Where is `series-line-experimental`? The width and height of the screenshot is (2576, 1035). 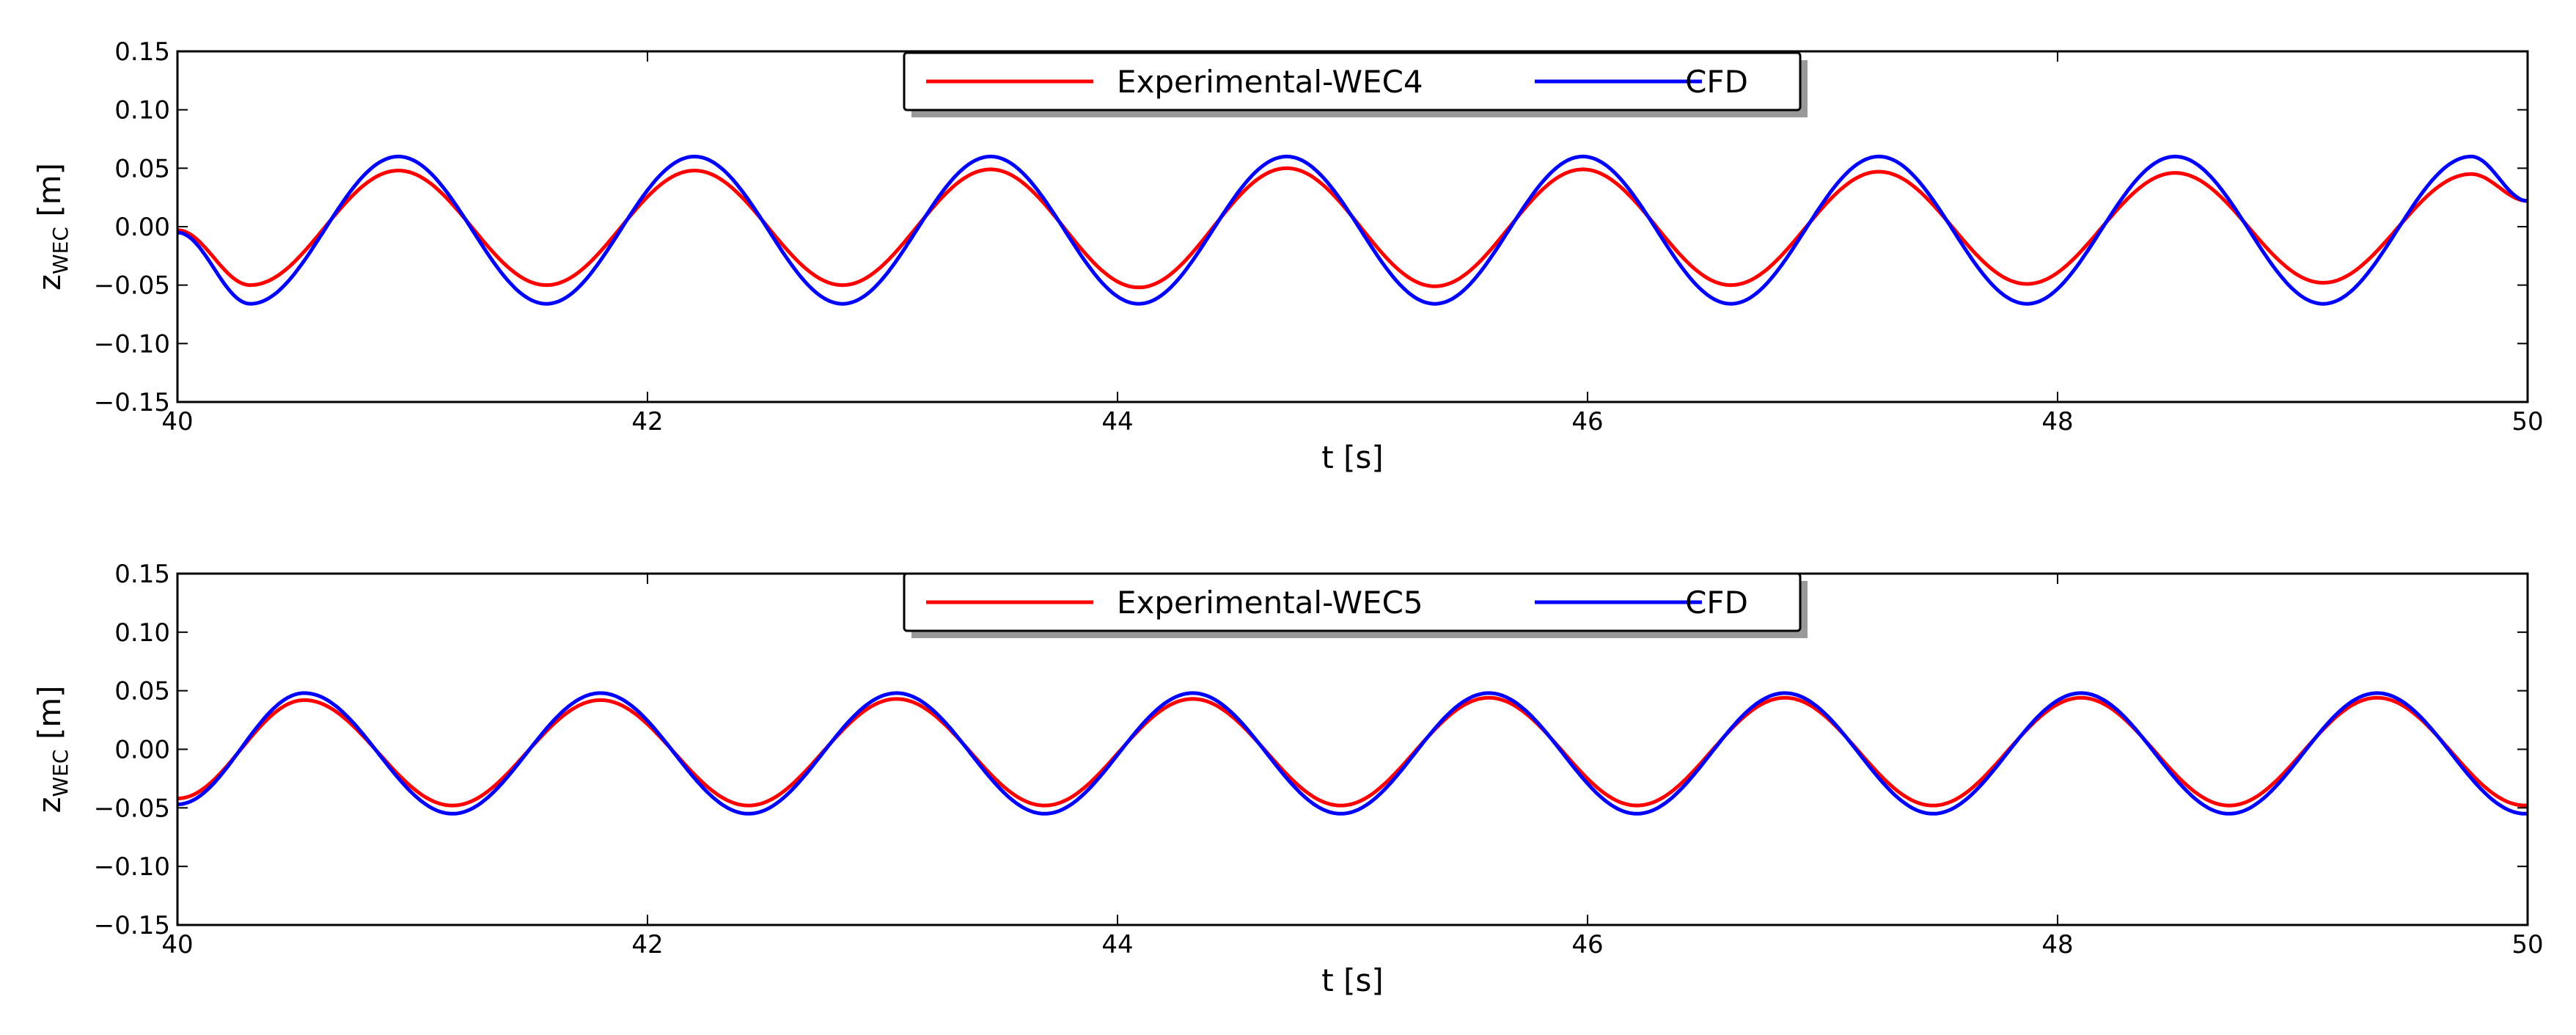
series-line-experimental is located at coordinates (1353, 228).